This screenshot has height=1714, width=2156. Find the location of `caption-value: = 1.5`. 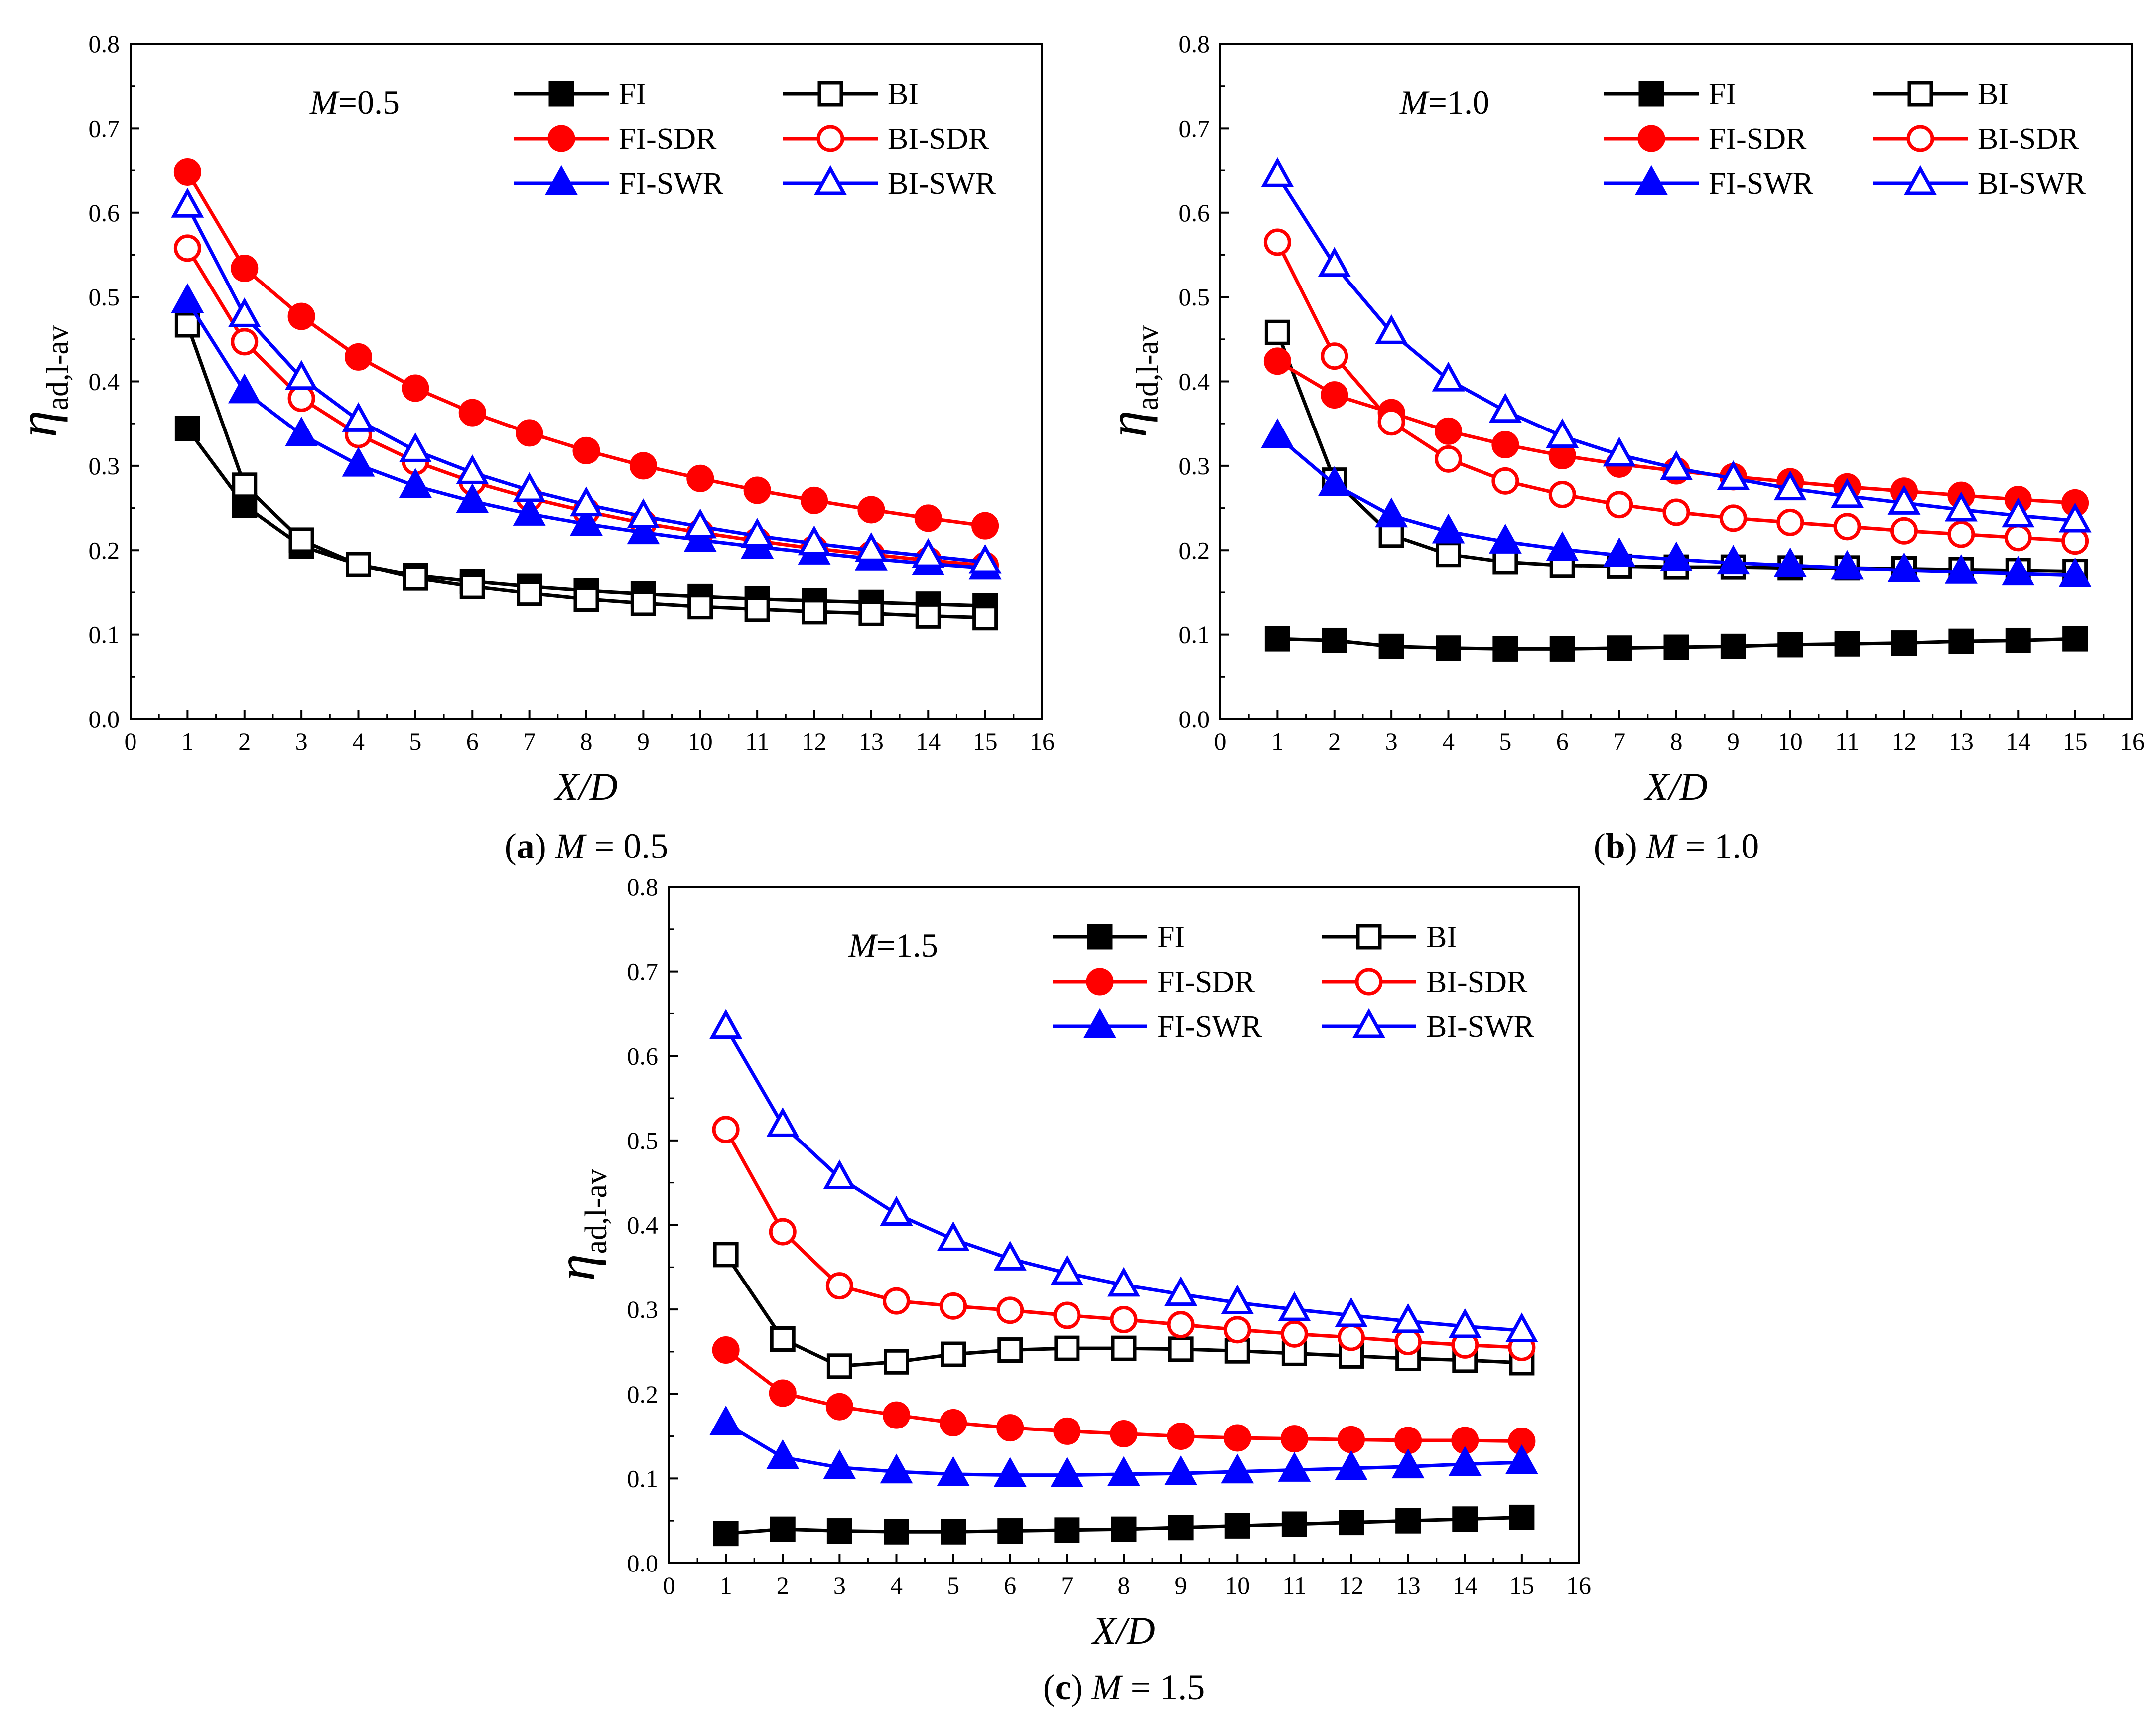

caption-value: = 1.5 is located at coordinates (1163, 1687).